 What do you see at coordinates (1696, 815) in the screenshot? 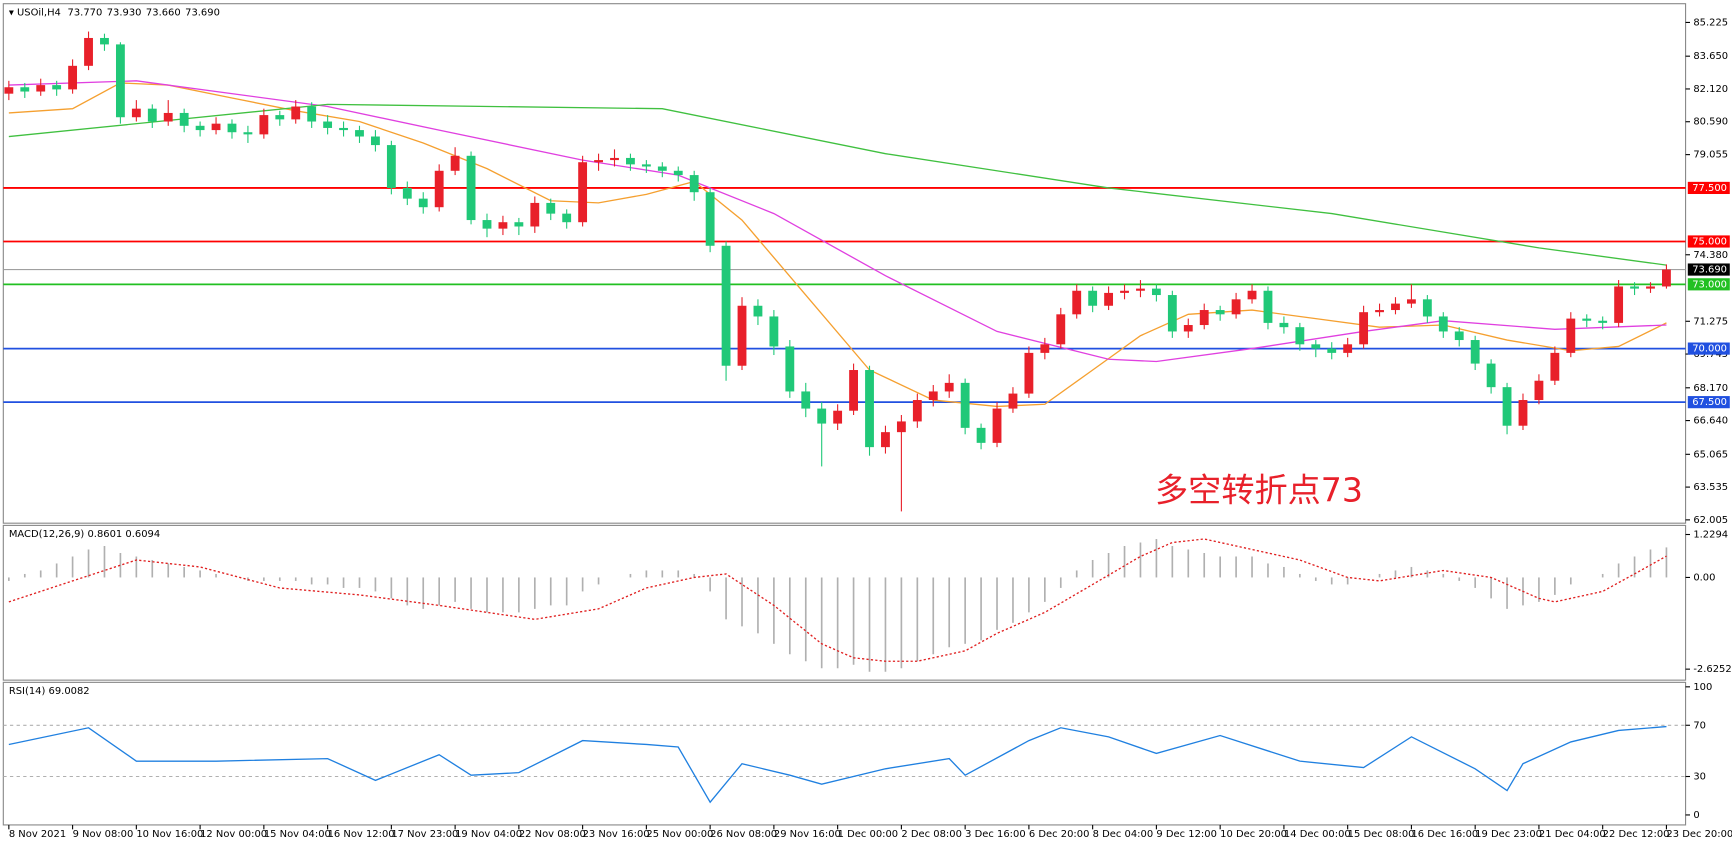
I see `y-tick-label: 0` at bounding box center [1696, 815].